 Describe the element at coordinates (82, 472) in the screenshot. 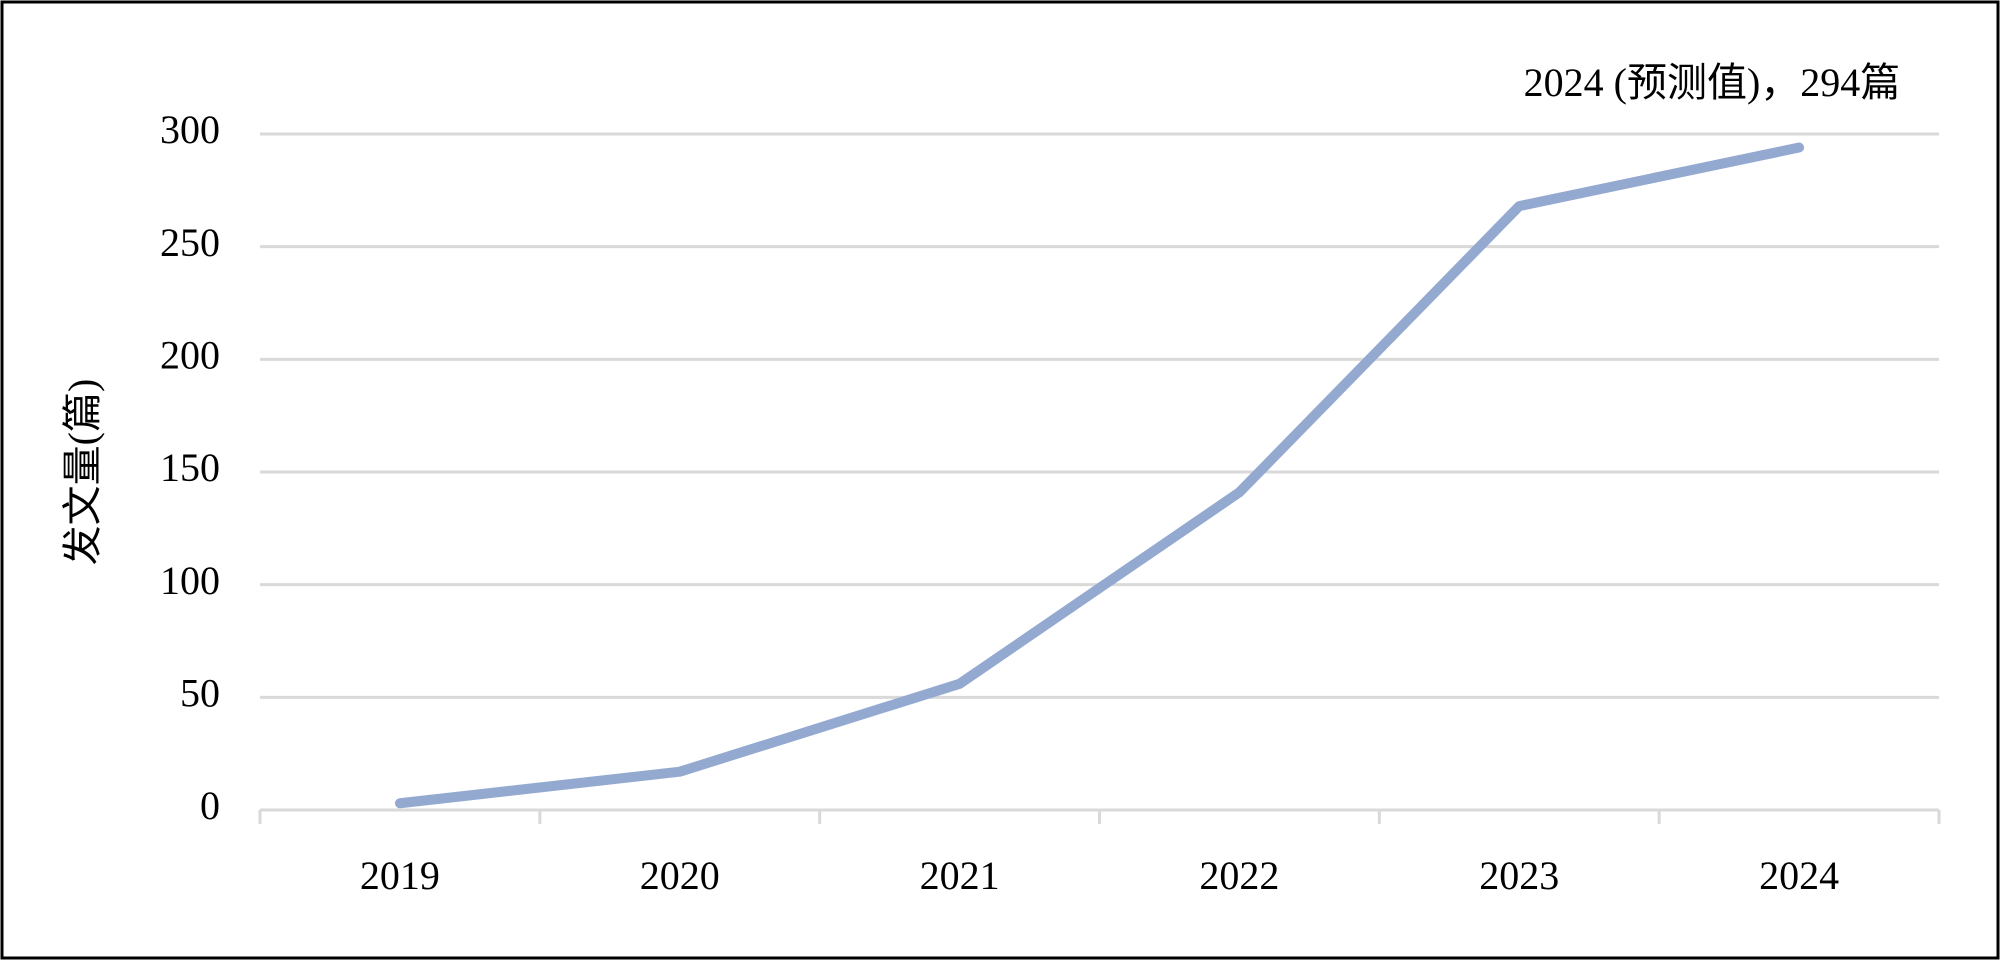

I see `y-axis-label: 发文量(篇)` at that location.